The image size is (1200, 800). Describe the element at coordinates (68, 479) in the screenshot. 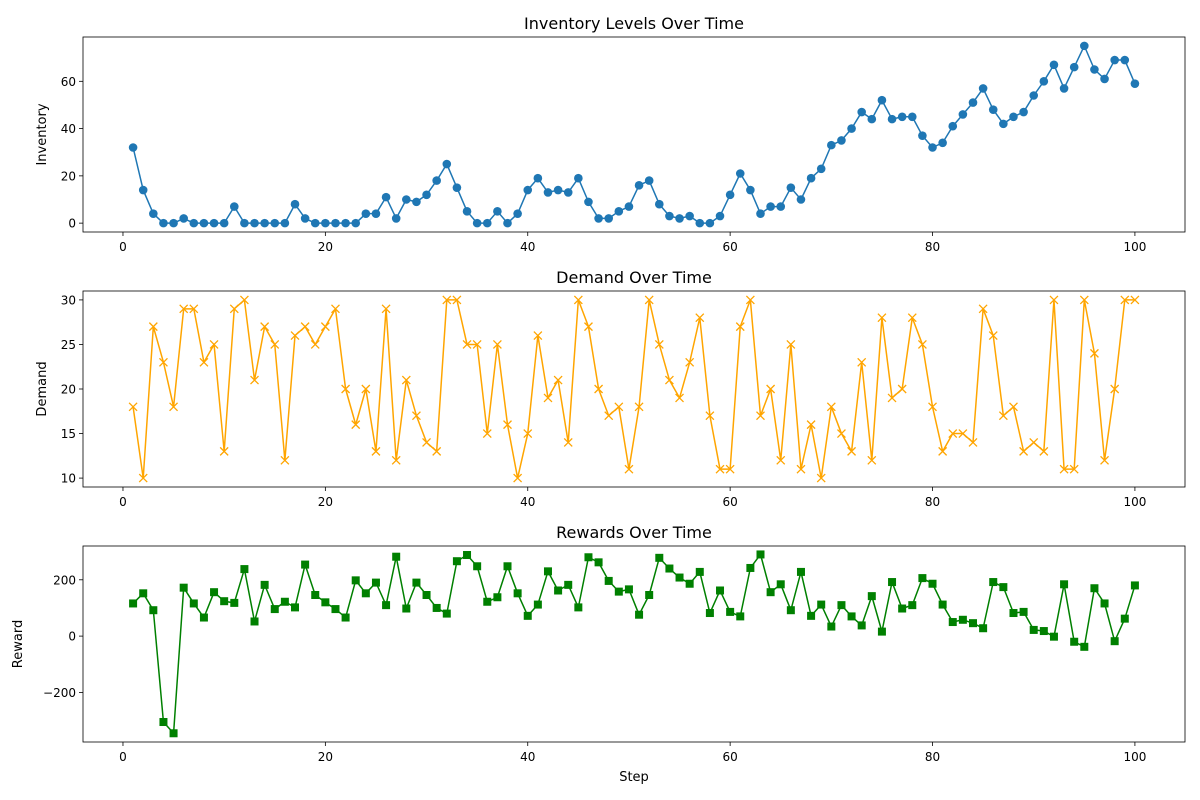

I see `y-tick-label: 10` at that location.